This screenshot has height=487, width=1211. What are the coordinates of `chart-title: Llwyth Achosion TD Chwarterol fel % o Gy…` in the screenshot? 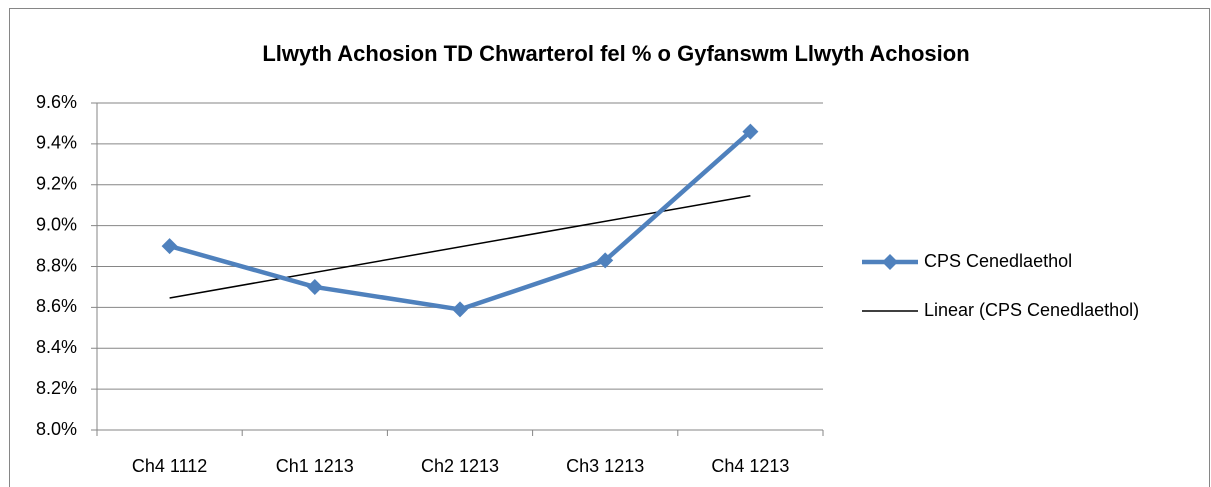 It's located at (615, 53).